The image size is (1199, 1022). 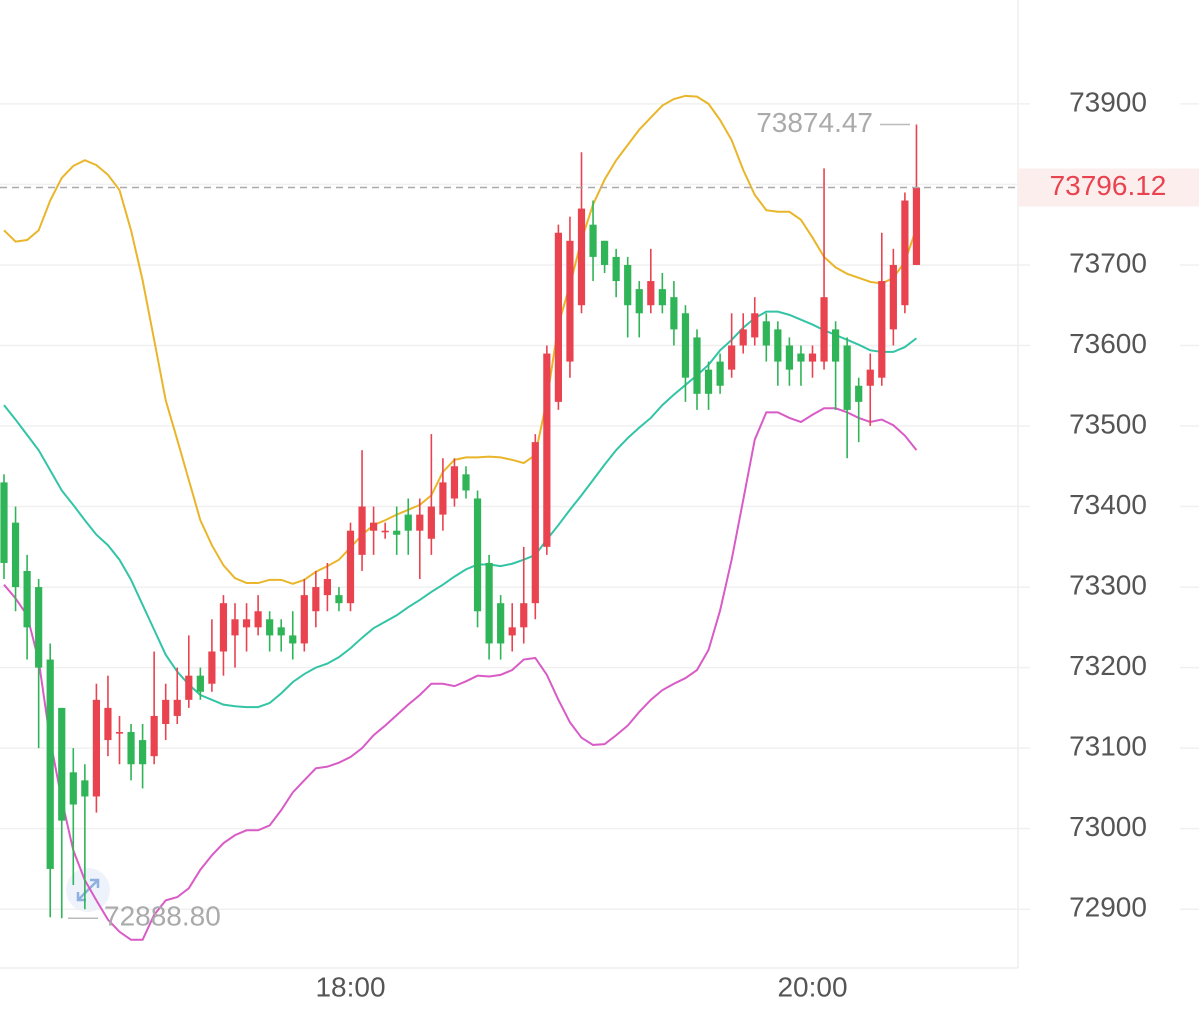 What do you see at coordinates (1108, 584) in the screenshot?
I see `y-tick-label: 73300` at bounding box center [1108, 584].